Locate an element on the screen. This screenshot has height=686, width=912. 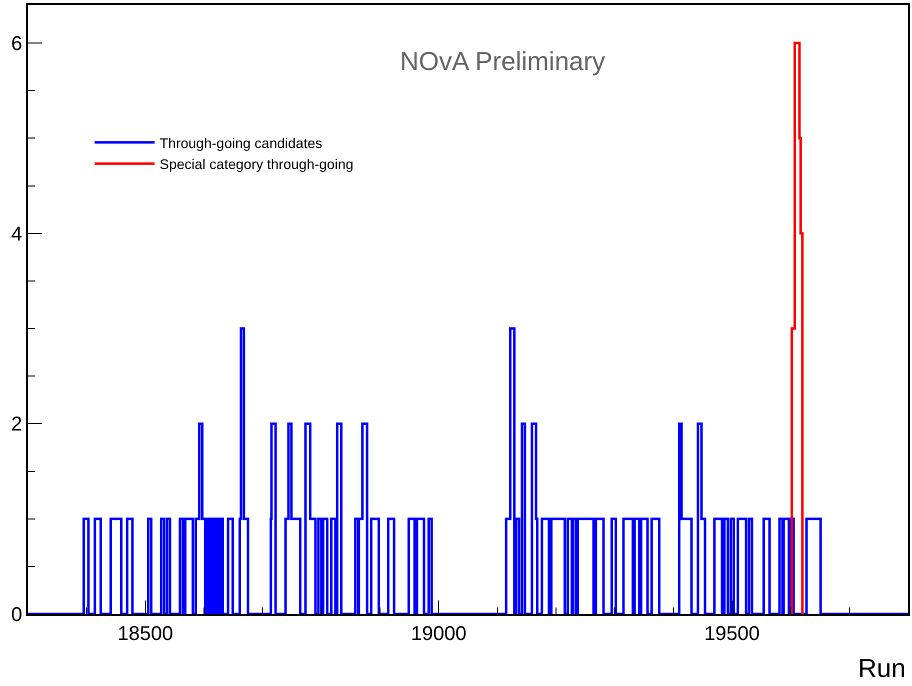
y-tick-label: 6 is located at coordinates (16, 44).